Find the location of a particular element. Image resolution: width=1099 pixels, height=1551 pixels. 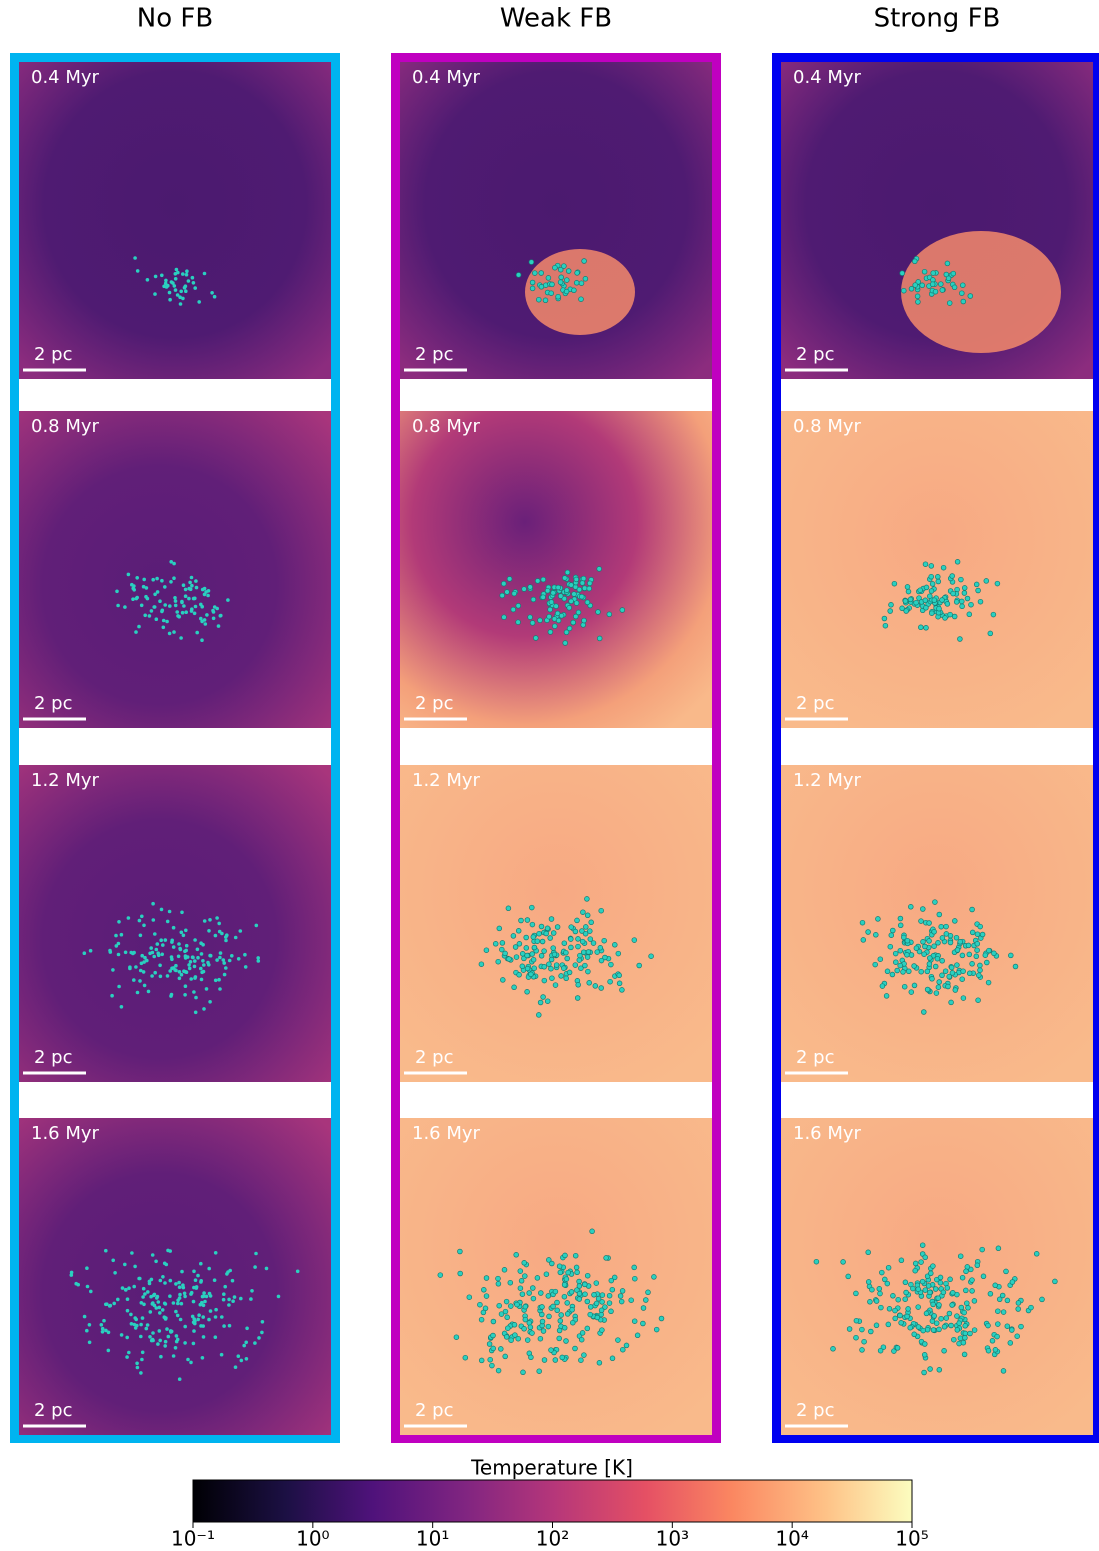

time-label: 1.2 Myr is located at coordinates (827, 780).